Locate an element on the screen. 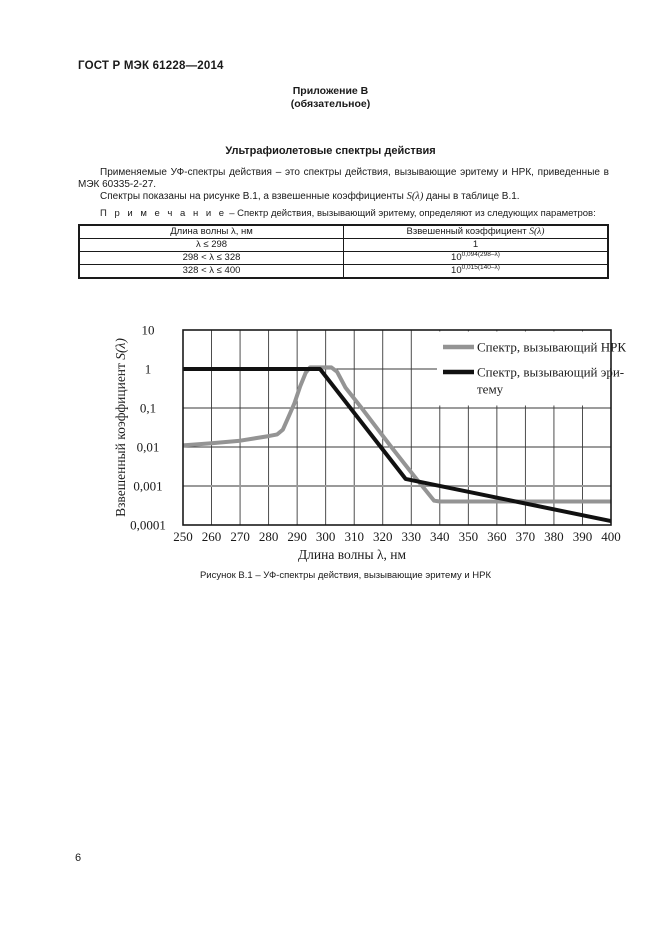  annex-heading: Приложение В (обязательное) is located at coordinates (330, 97).